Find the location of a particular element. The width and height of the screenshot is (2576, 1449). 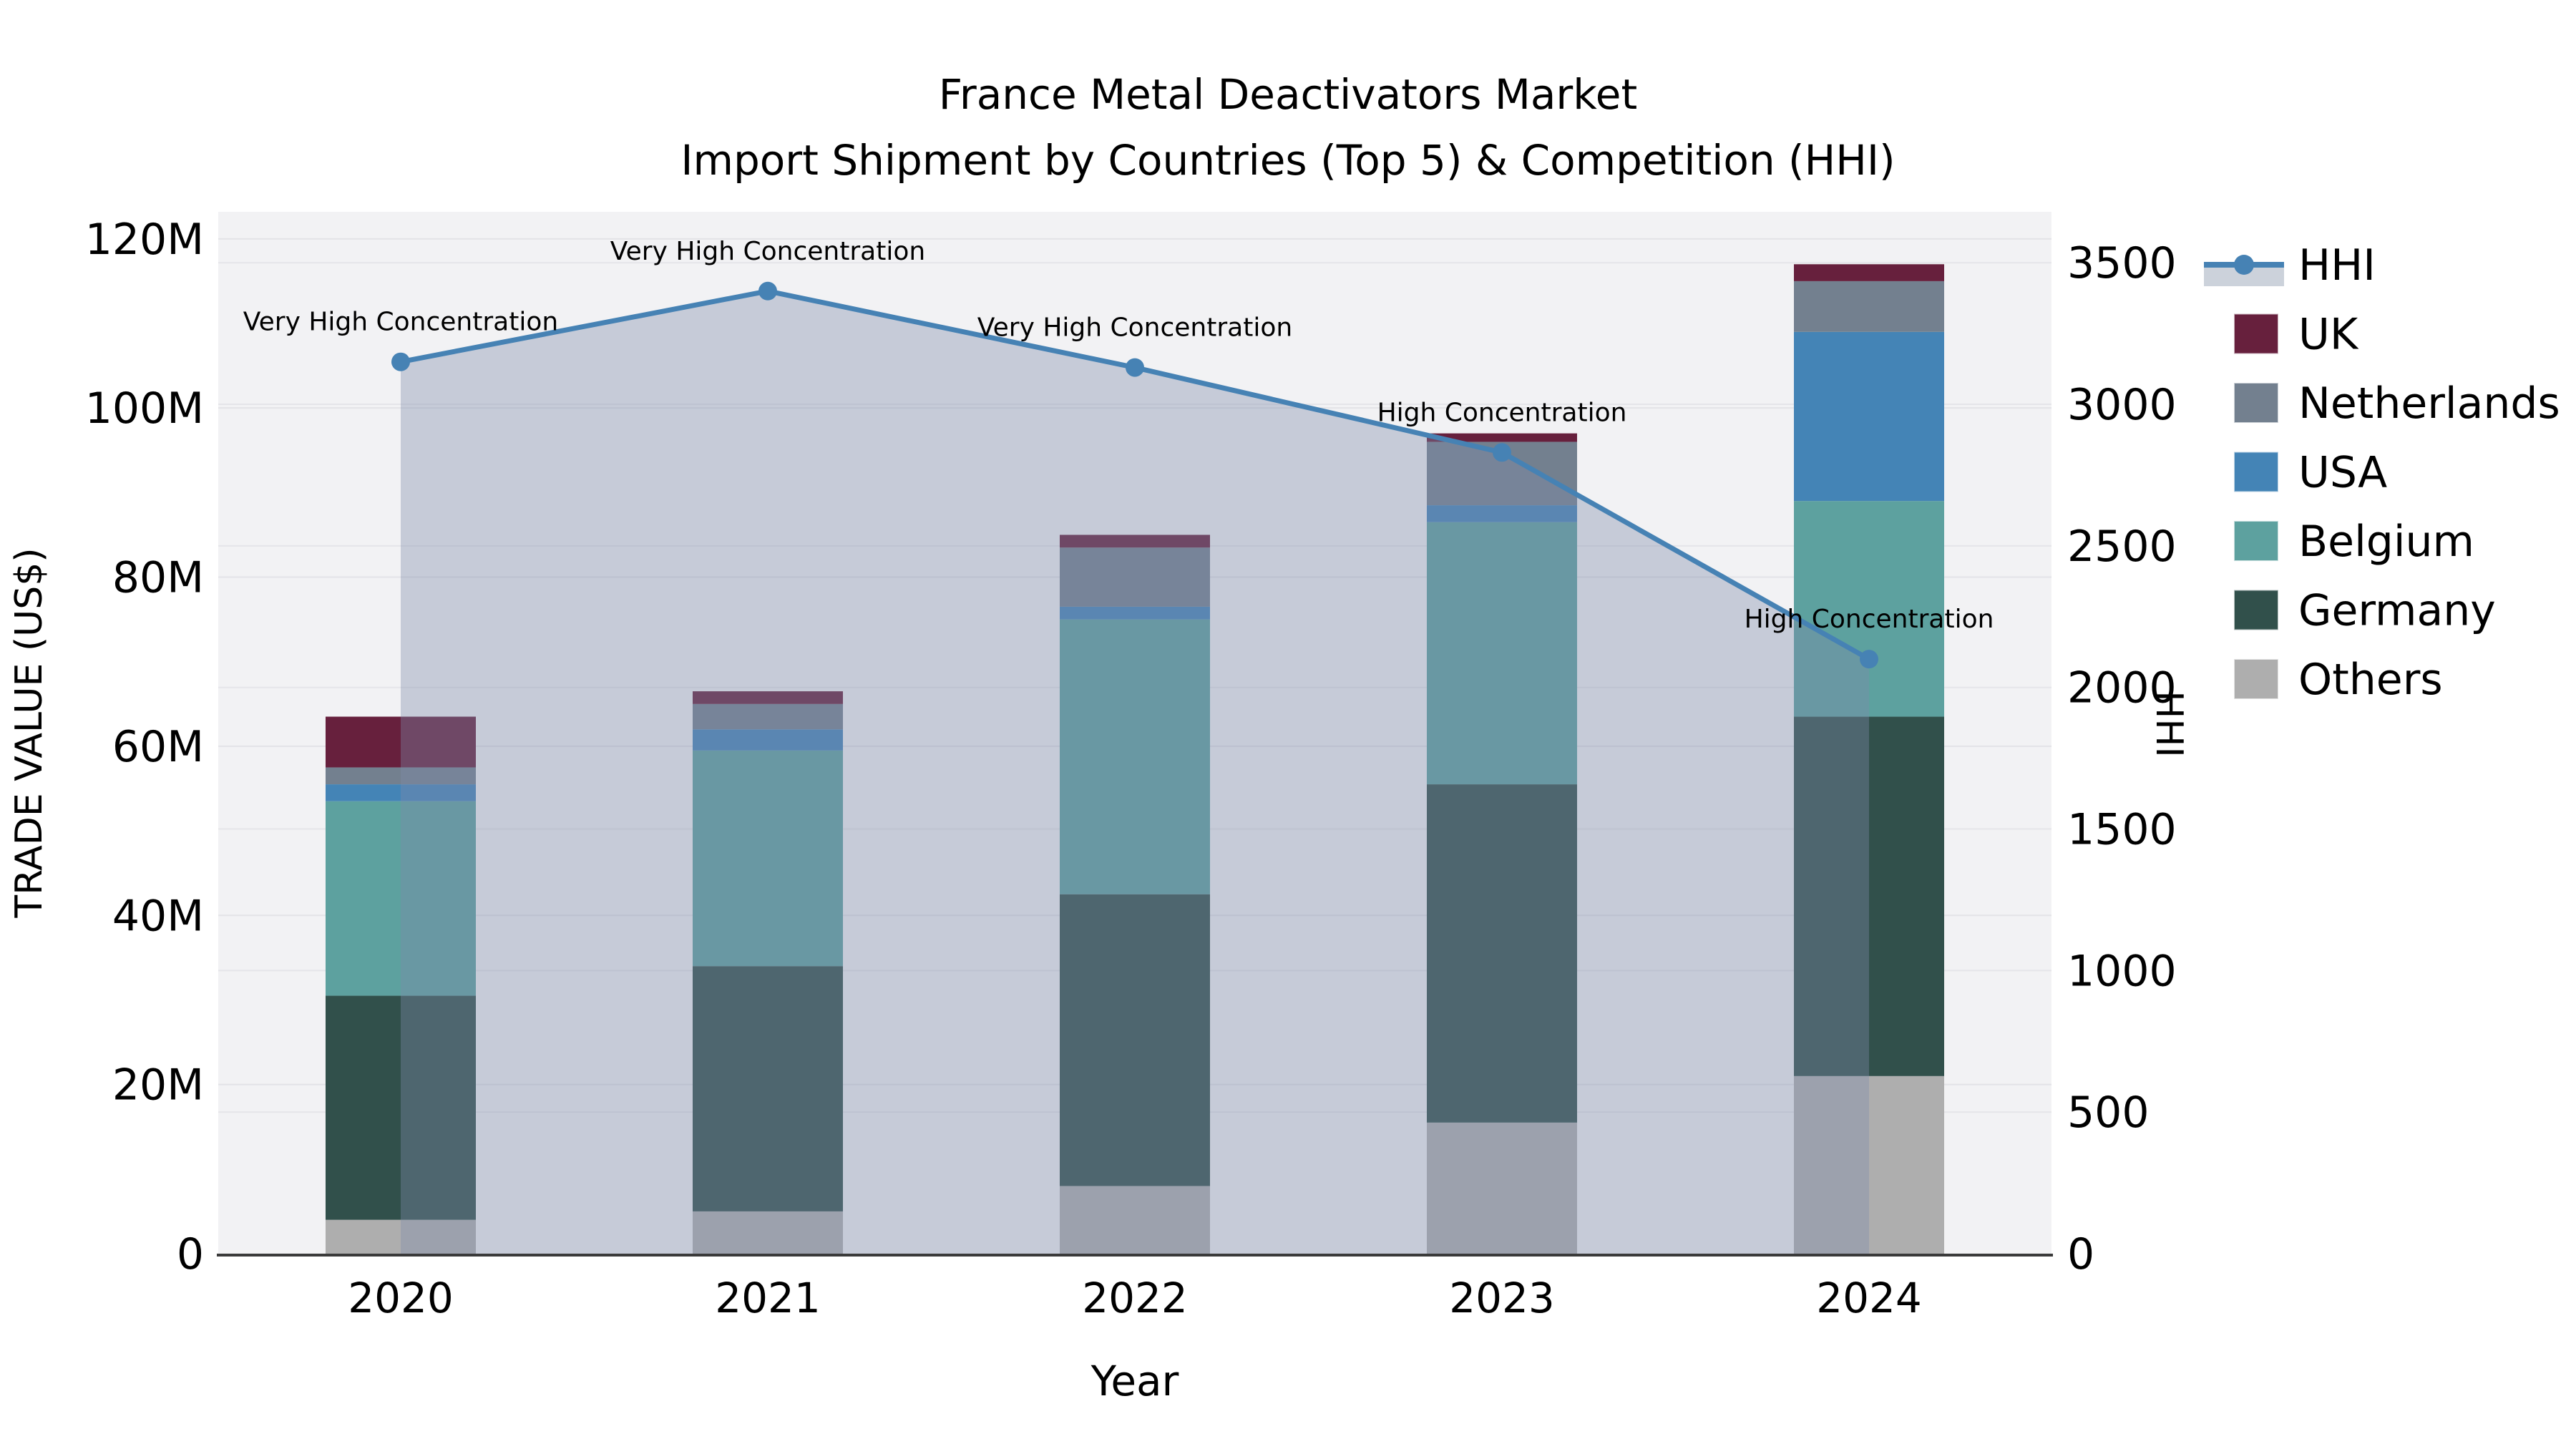

y-right-axis-title: HHI is located at coordinates (2168, 724).